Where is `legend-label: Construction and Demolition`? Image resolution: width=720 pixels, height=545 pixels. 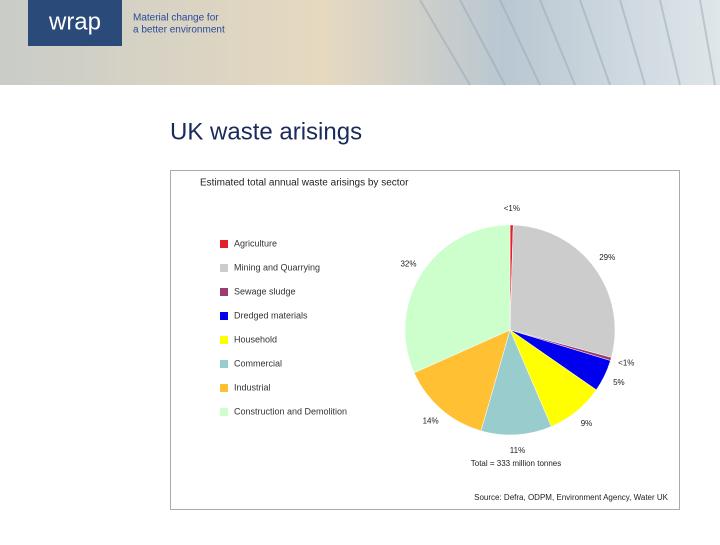
legend-label: Construction and Demolition is located at coordinates (290, 411).